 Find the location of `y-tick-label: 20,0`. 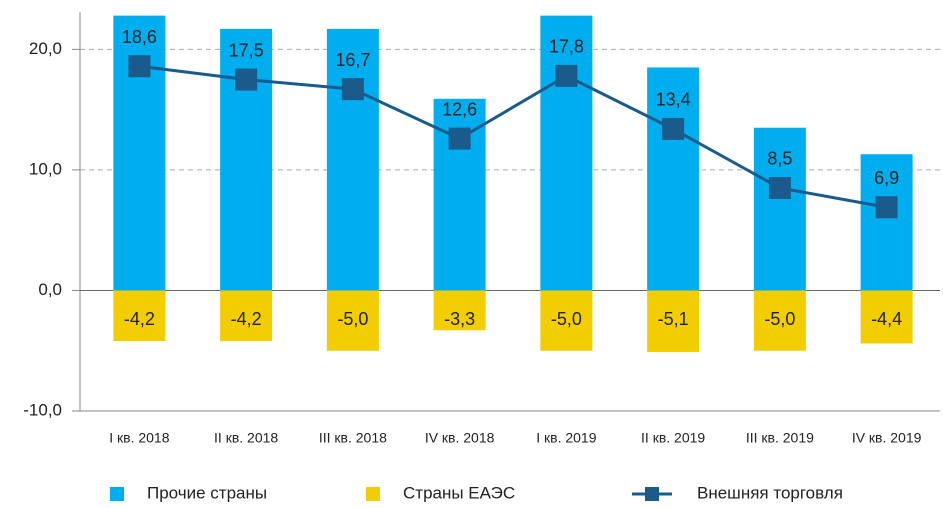

y-tick-label: 20,0 is located at coordinates (45, 48).